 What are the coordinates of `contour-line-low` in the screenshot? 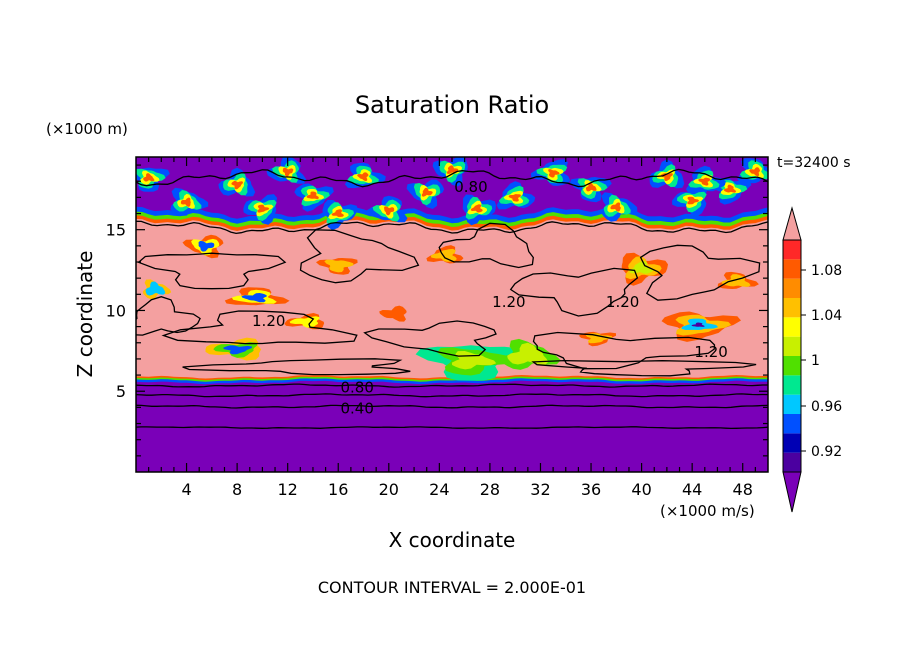 It's located at (452, 428).